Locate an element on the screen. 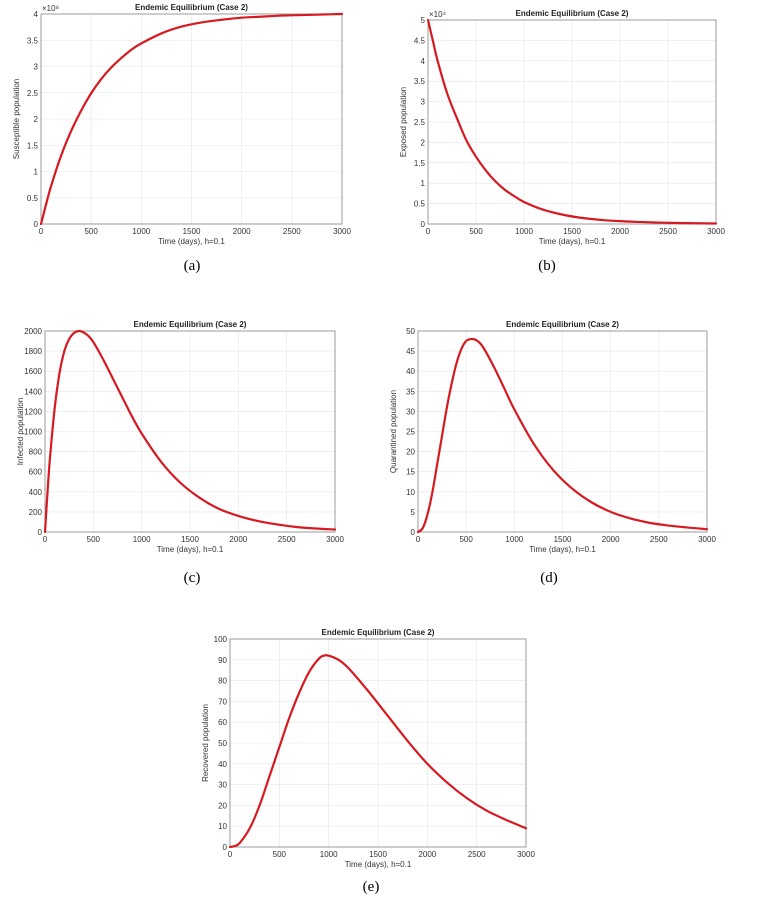 The height and width of the screenshot is (901, 760). y-tick-label: 45 is located at coordinates (410, 351).